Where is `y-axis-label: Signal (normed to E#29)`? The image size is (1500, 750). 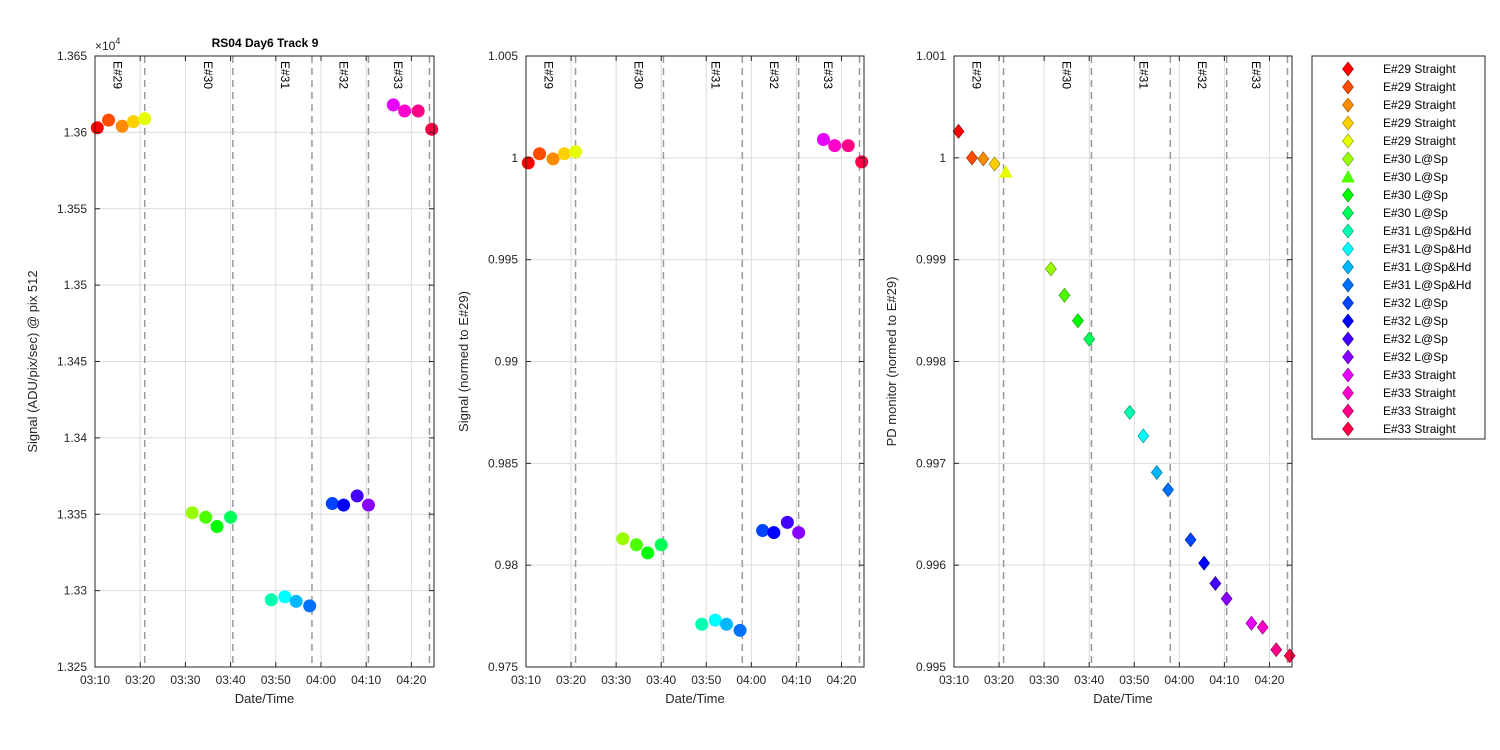 y-axis-label: Signal (normed to E#29) is located at coordinates (463, 361).